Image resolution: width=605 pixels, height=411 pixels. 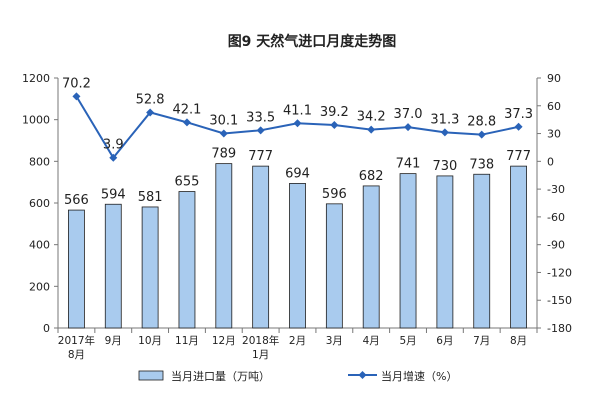 I want to click on left-tick-label: 800, so click(x=39, y=161).